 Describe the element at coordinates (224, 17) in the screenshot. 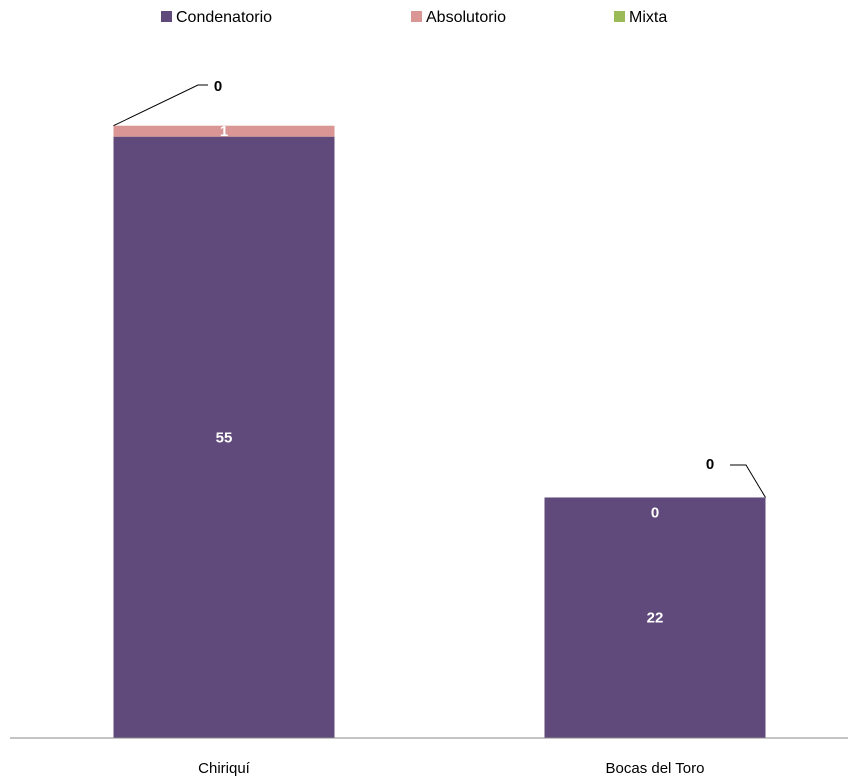

I see `legend-label-condenatorio: Condenatorio` at that location.